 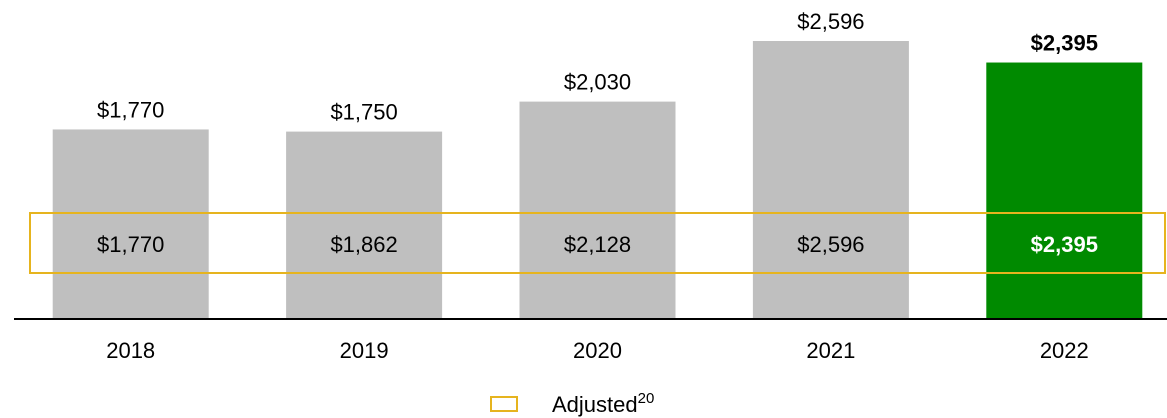 I want to click on value-label: $2,030, so click(x=597, y=81).